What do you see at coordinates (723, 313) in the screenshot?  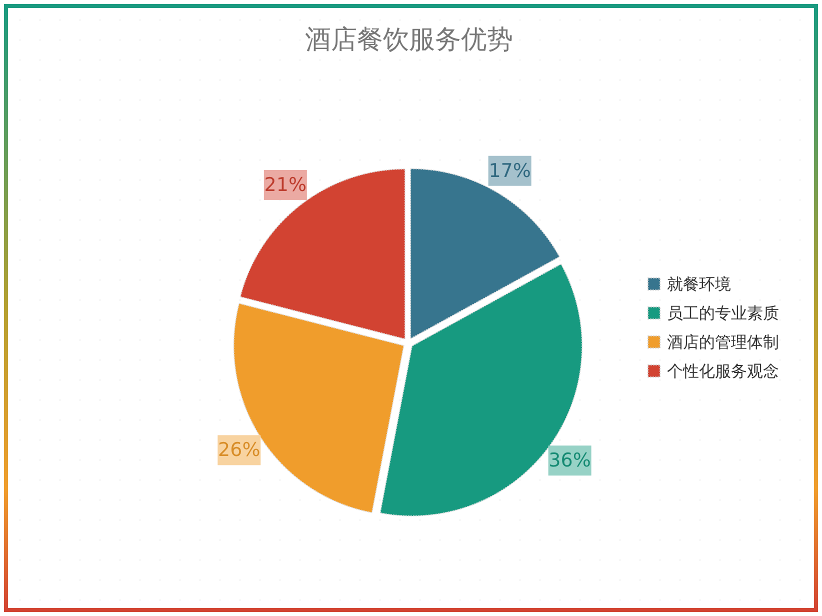 I see `legend-label: 员工的专业素质` at bounding box center [723, 313].